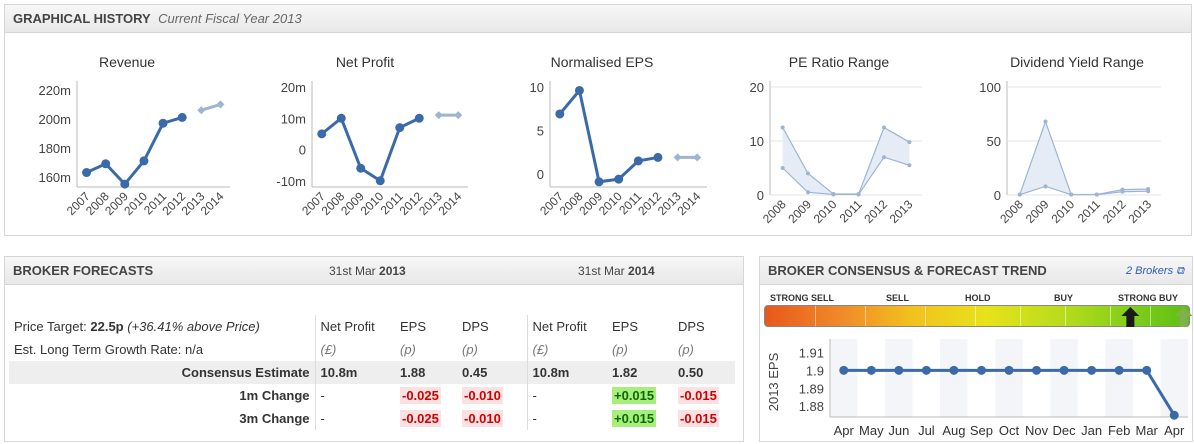 The width and height of the screenshot is (1194, 444). Describe the element at coordinates (990, 87) in the screenshot. I see `y-tick-label: 100` at that location.